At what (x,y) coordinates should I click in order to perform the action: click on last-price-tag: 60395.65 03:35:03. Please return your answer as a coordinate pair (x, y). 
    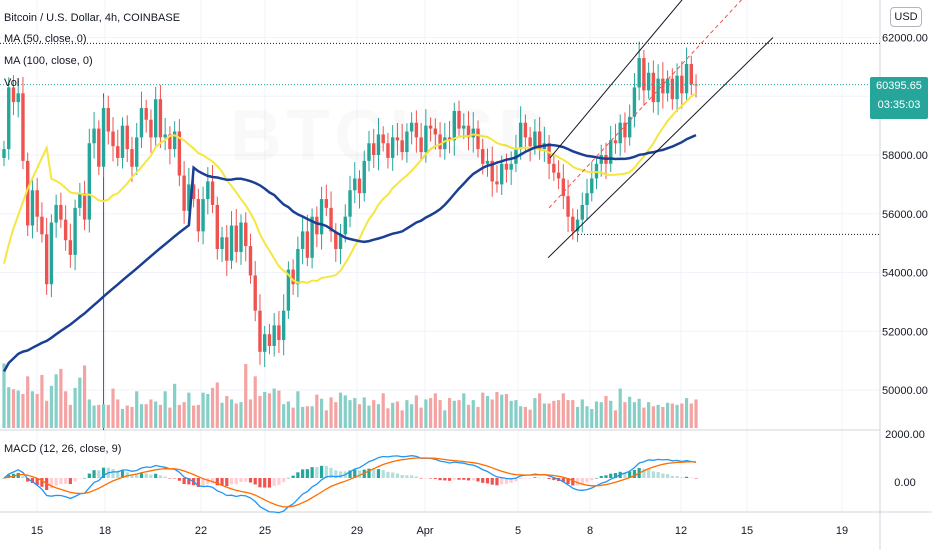
    Looking at the image, I should click on (899, 98).